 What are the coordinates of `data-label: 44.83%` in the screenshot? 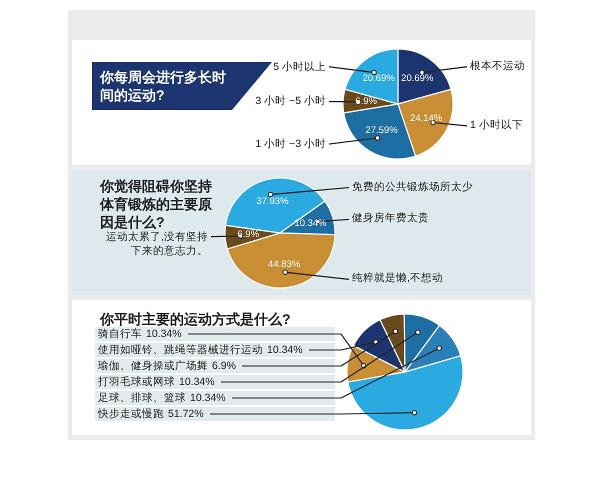 It's located at (284, 265).